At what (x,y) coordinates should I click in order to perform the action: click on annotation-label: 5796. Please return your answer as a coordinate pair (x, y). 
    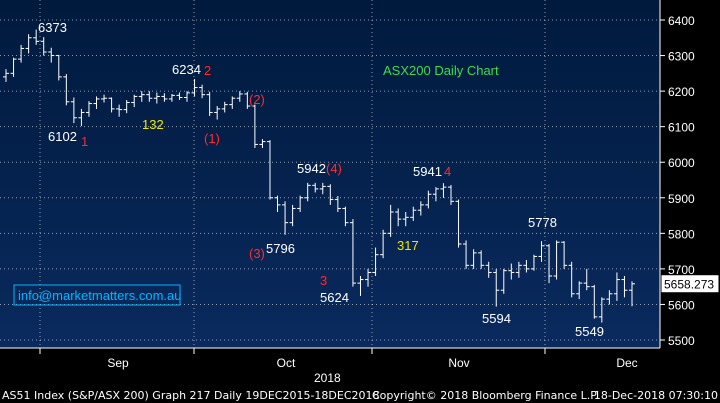
    Looking at the image, I should click on (280, 248).